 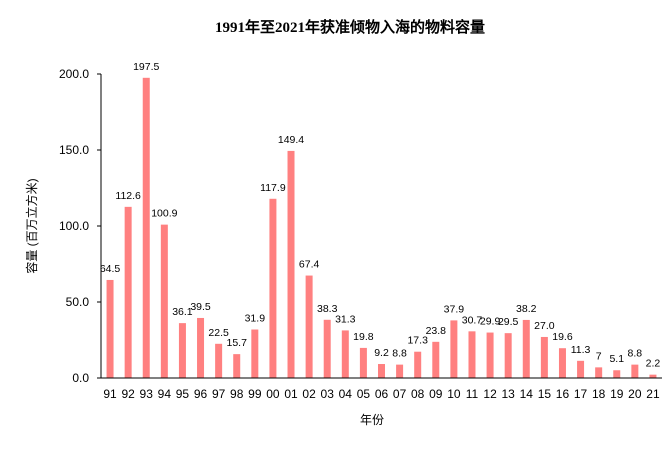 What do you see at coordinates (219, 394) in the screenshot?
I see `x-tick-label: 97` at bounding box center [219, 394].